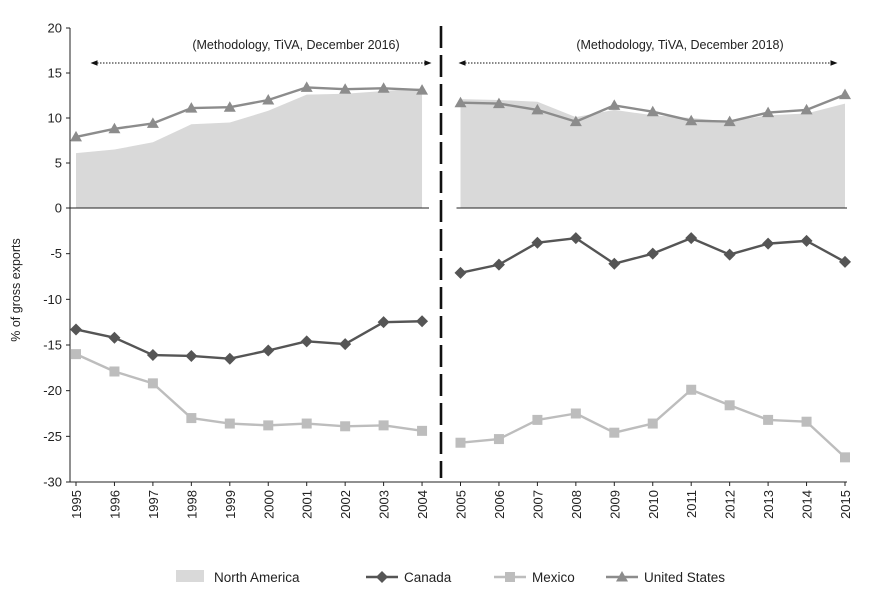  What do you see at coordinates (768, 419) in the screenshot?
I see `mexico-point-2013` at bounding box center [768, 419].